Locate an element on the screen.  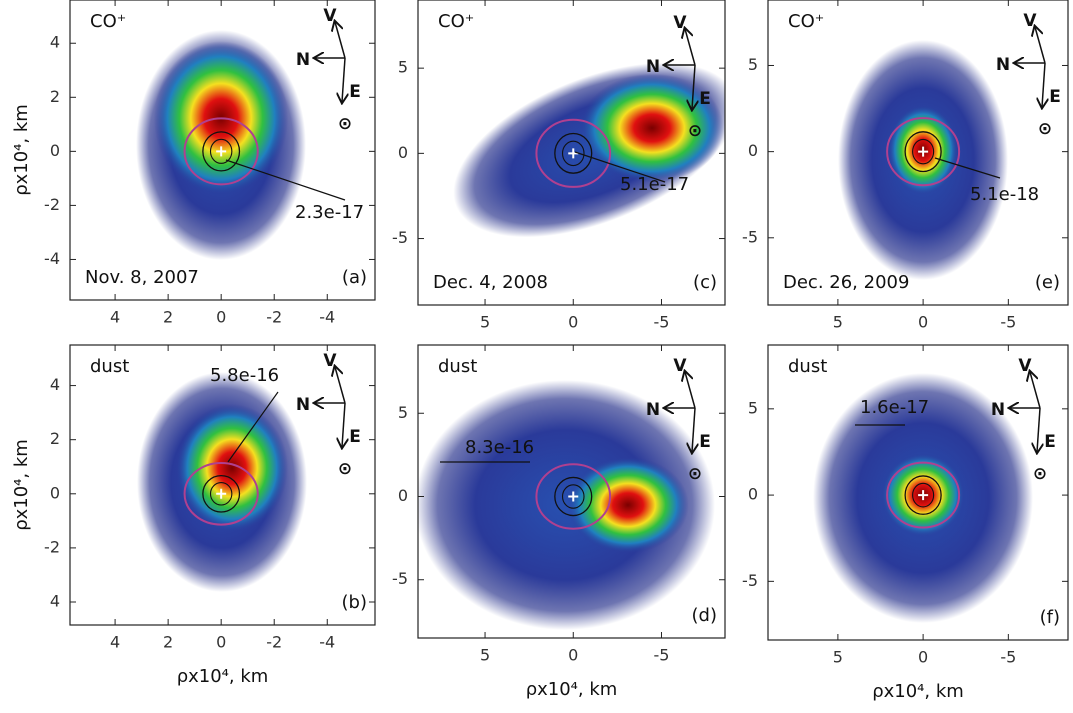
contour-label: 2.3e-17 is located at coordinates (329, 212).